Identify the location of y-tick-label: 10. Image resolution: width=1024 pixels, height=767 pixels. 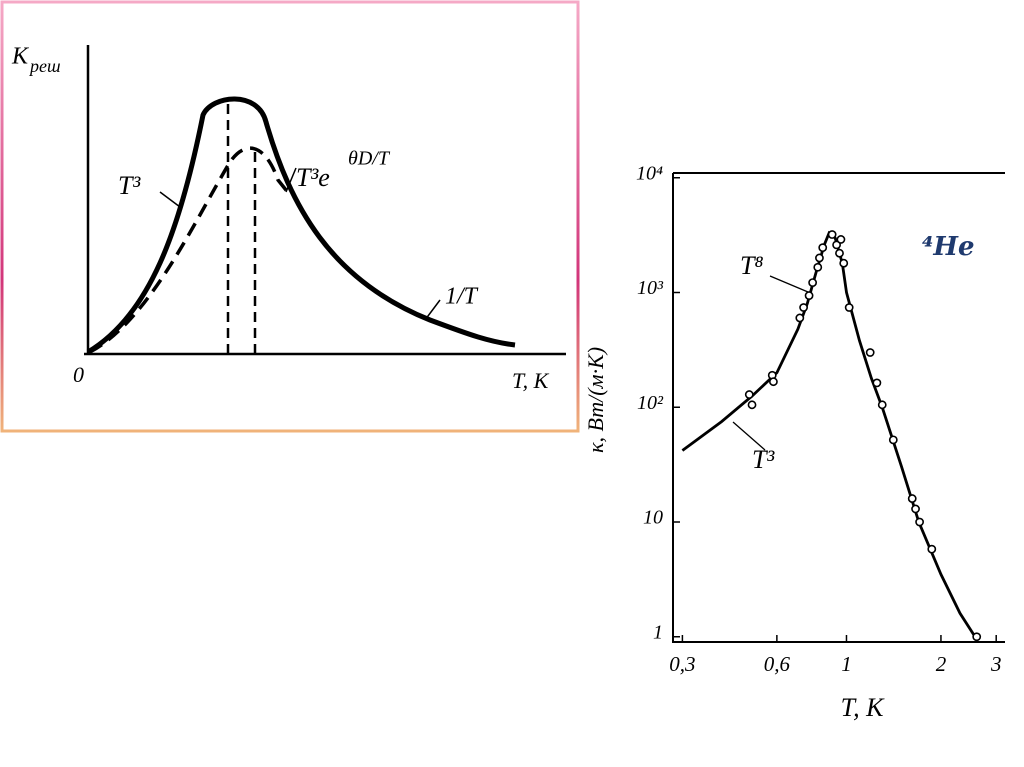
(653, 518).